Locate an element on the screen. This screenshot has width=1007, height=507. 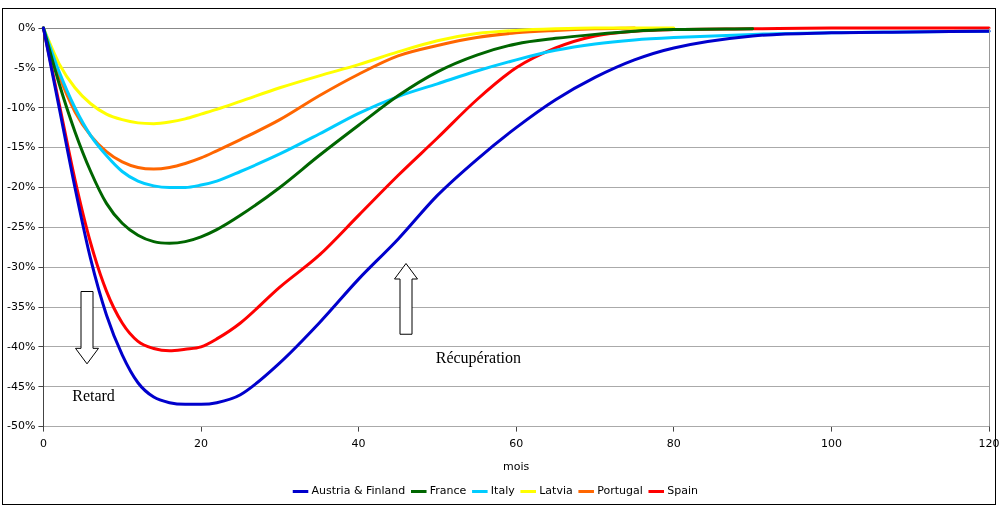
y-tick-label: -35% is located at coordinates (21, 306).